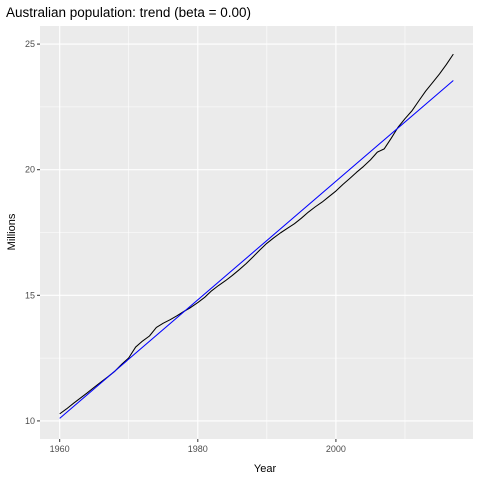  Describe the element at coordinates (30, 170) in the screenshot. I see `y-tick-label: 20` at that location.